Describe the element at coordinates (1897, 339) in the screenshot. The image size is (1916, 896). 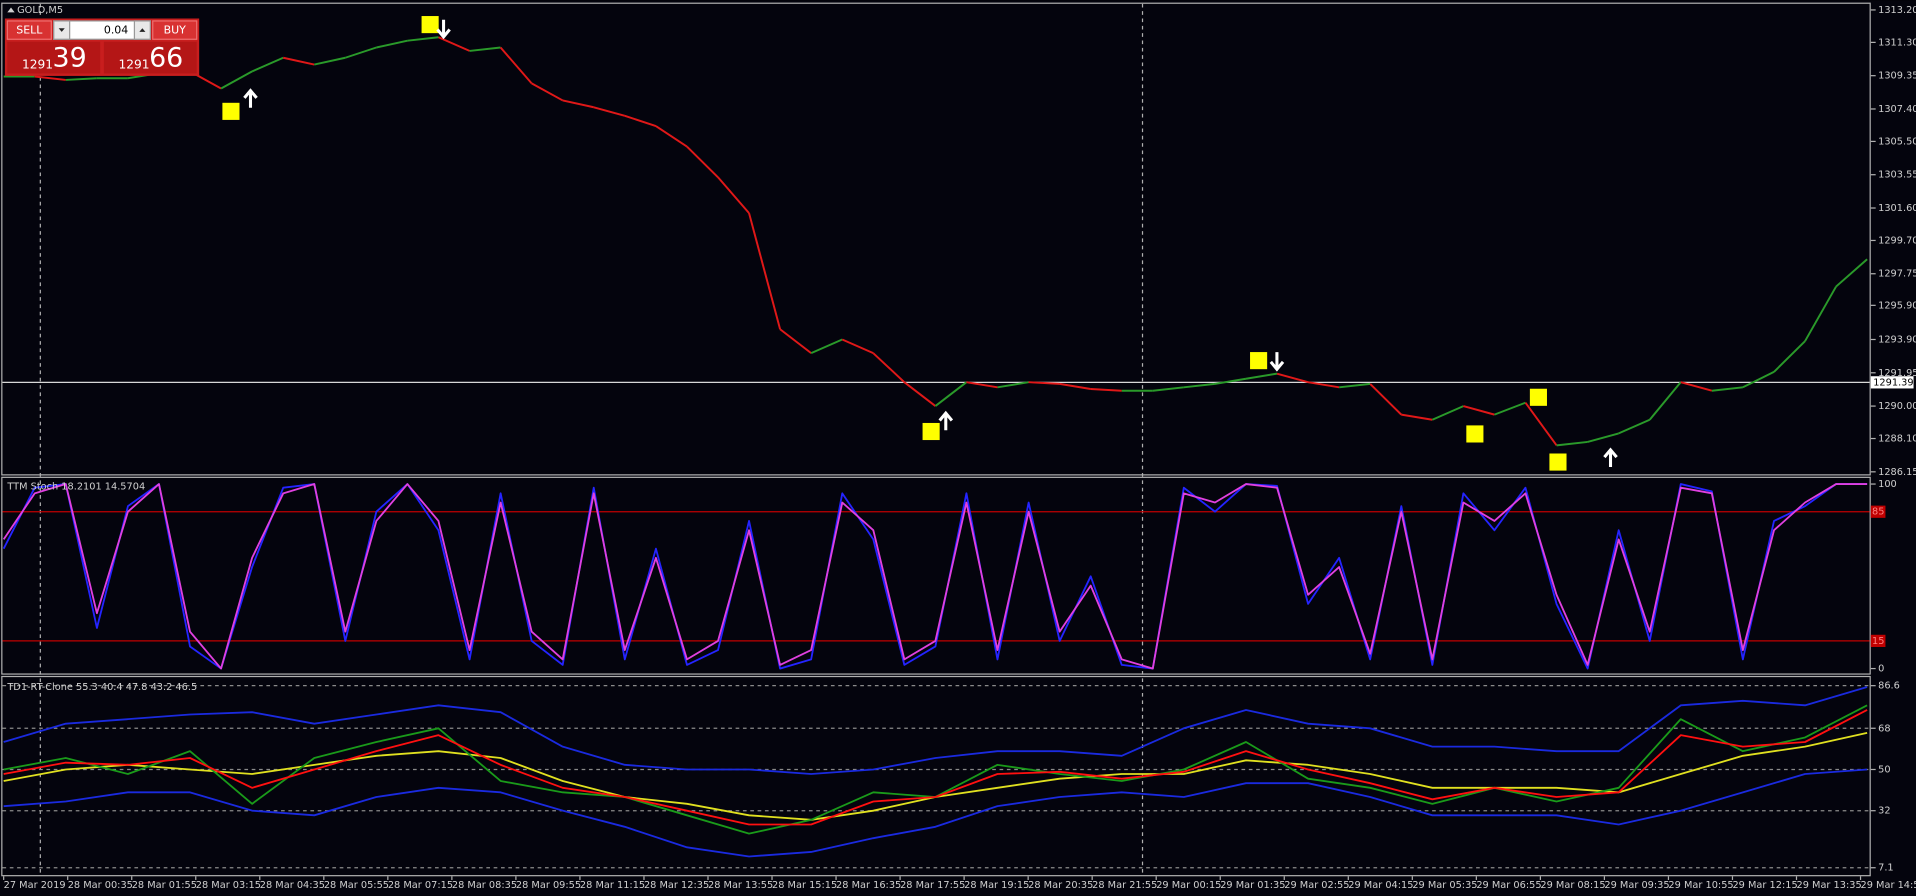
I see `y-tick-label: 1293.90` at that location.